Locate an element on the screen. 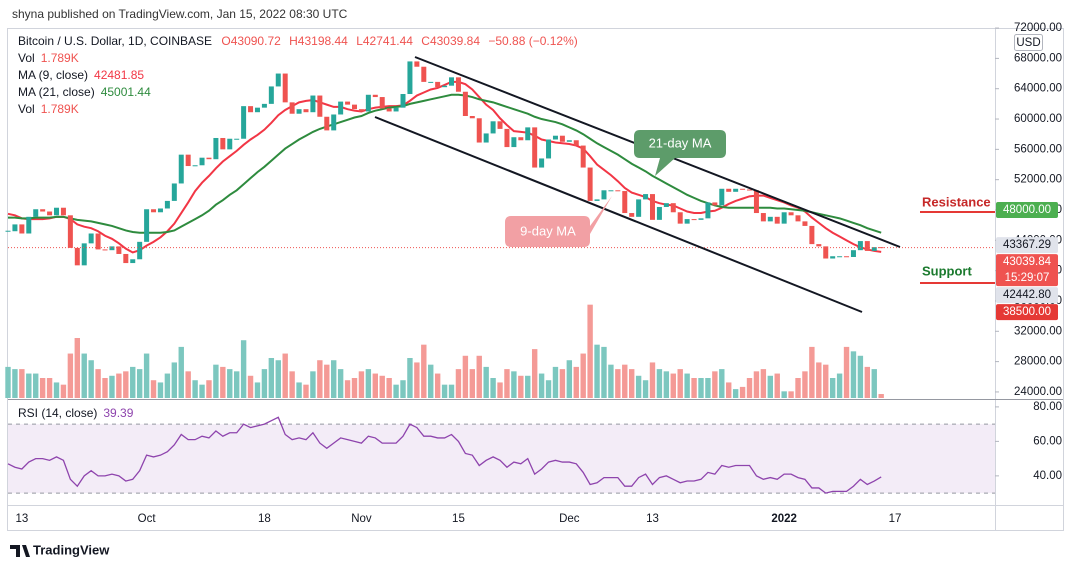 The image size is (1071, 568). y-tick-label: 32000.00 is located at coordinates (1038, 331).